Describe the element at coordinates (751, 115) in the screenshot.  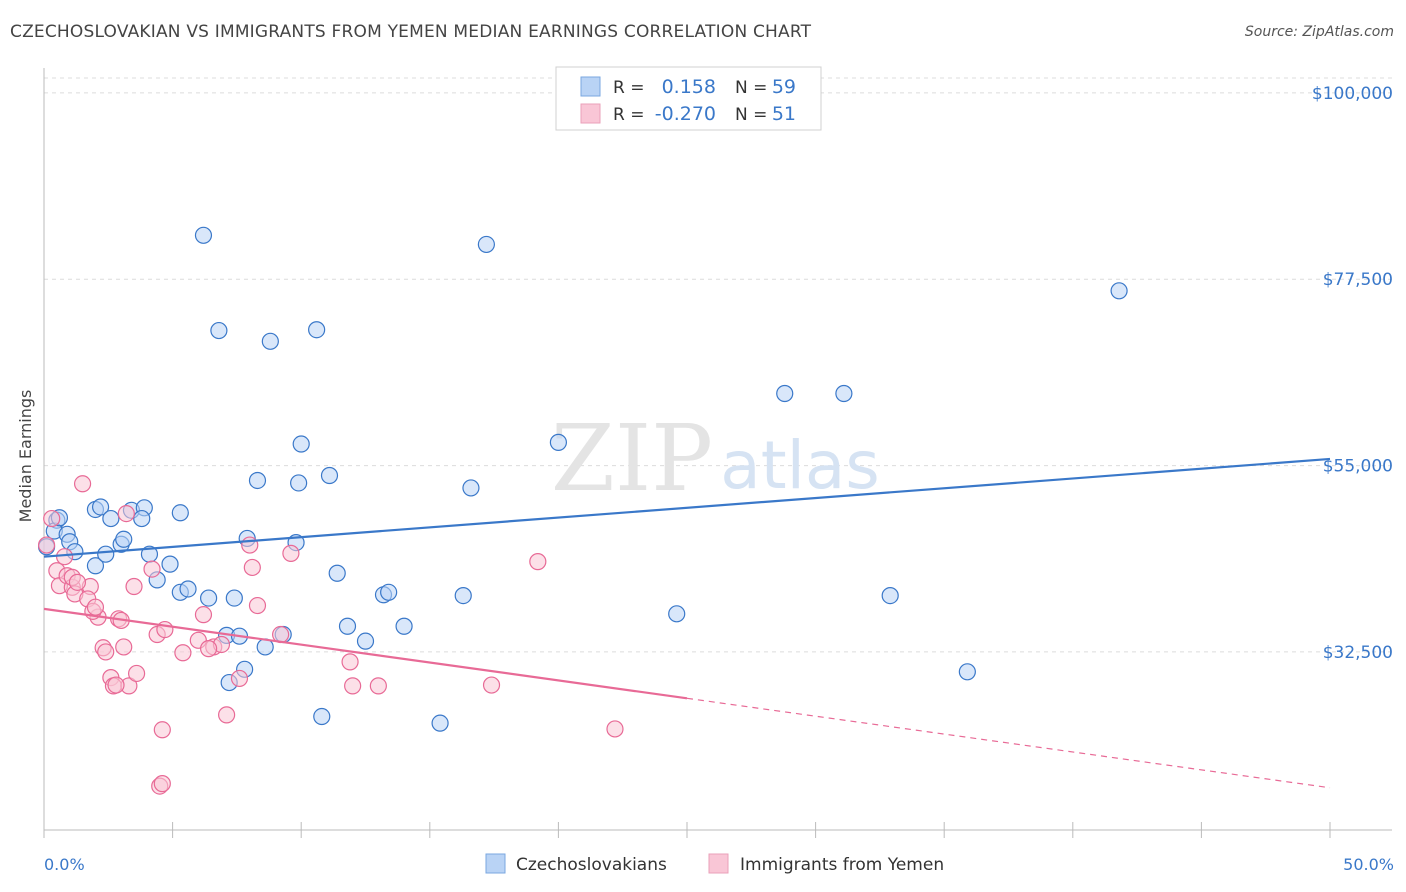
I see `legend-n-label-2: N =` at that location.